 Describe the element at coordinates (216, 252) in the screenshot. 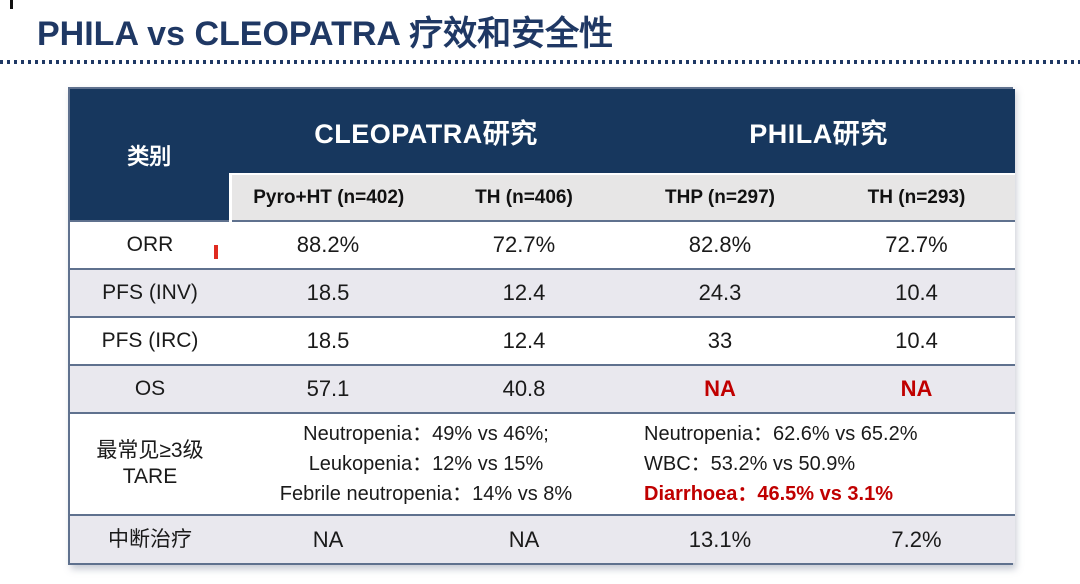

I see `red-cursor-mark` at that location.